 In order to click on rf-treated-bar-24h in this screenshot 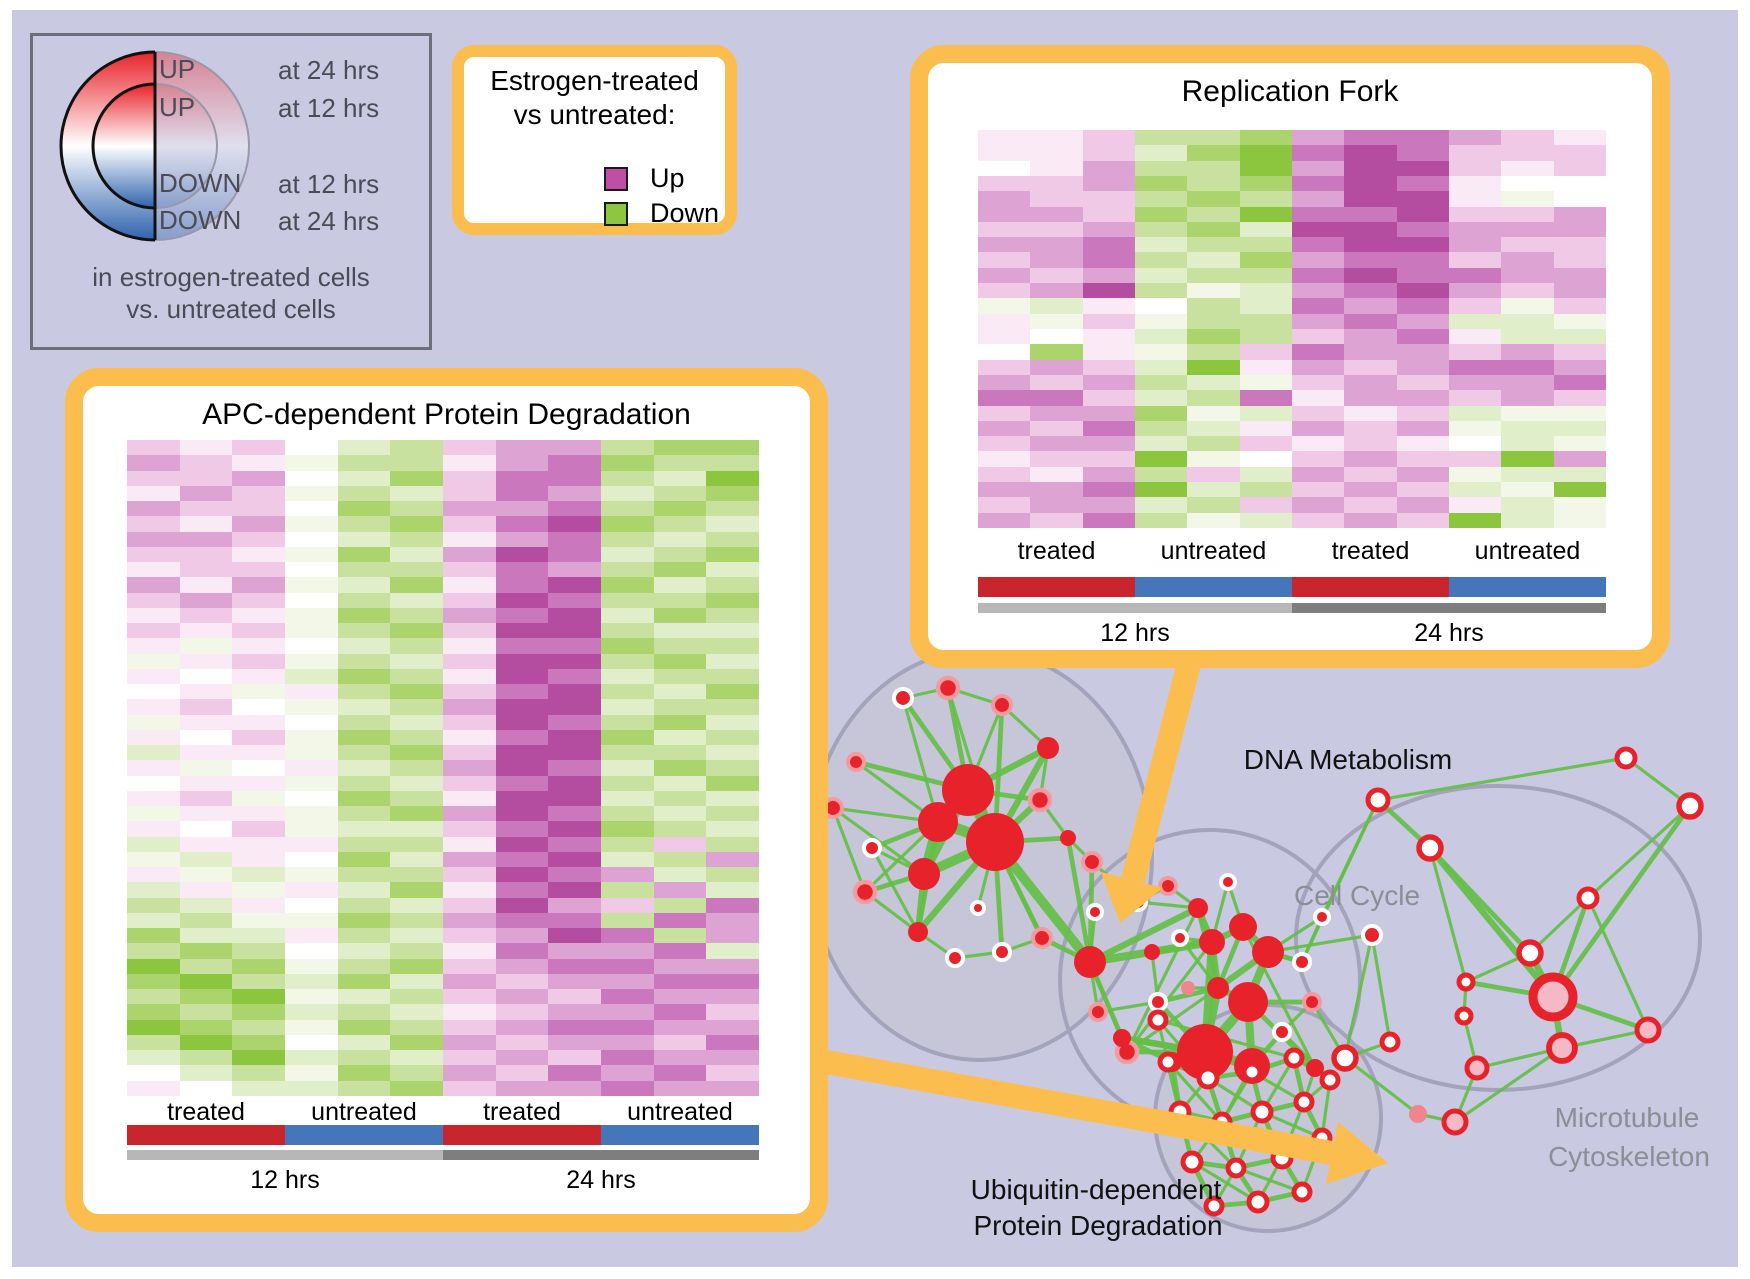, I will do `click(1370, 587)`.